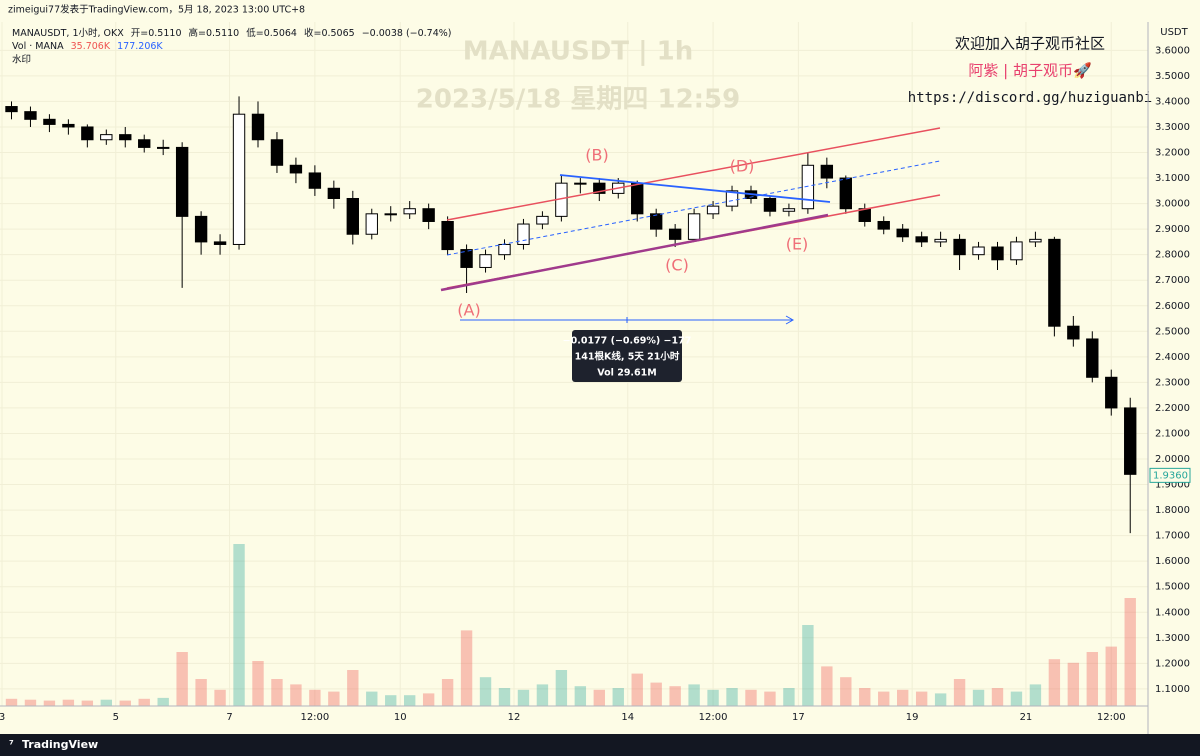  I want to click on y-tick-label: 2.6000, so click(1172, 306).